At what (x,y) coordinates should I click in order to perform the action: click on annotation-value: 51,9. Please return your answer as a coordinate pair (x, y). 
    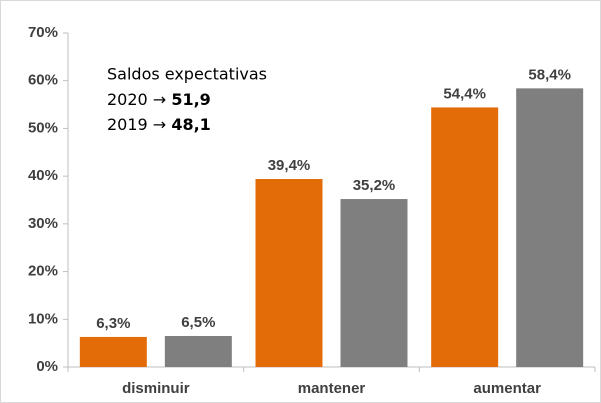
    Looking at the image, I should click on (190, 99).